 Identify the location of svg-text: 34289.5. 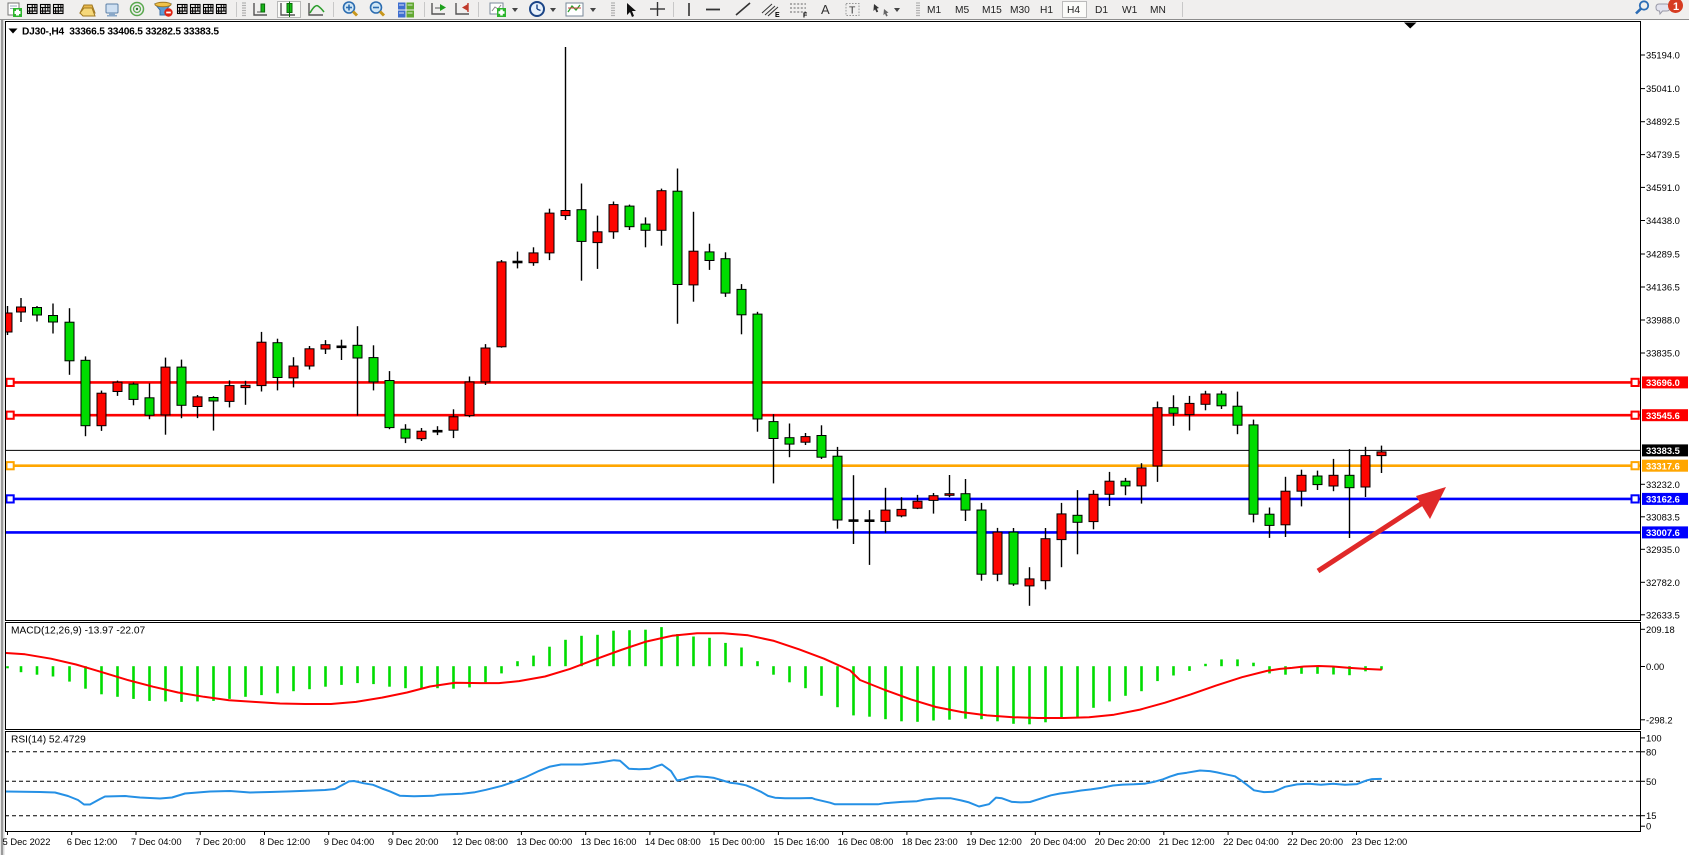
(1663, 254).